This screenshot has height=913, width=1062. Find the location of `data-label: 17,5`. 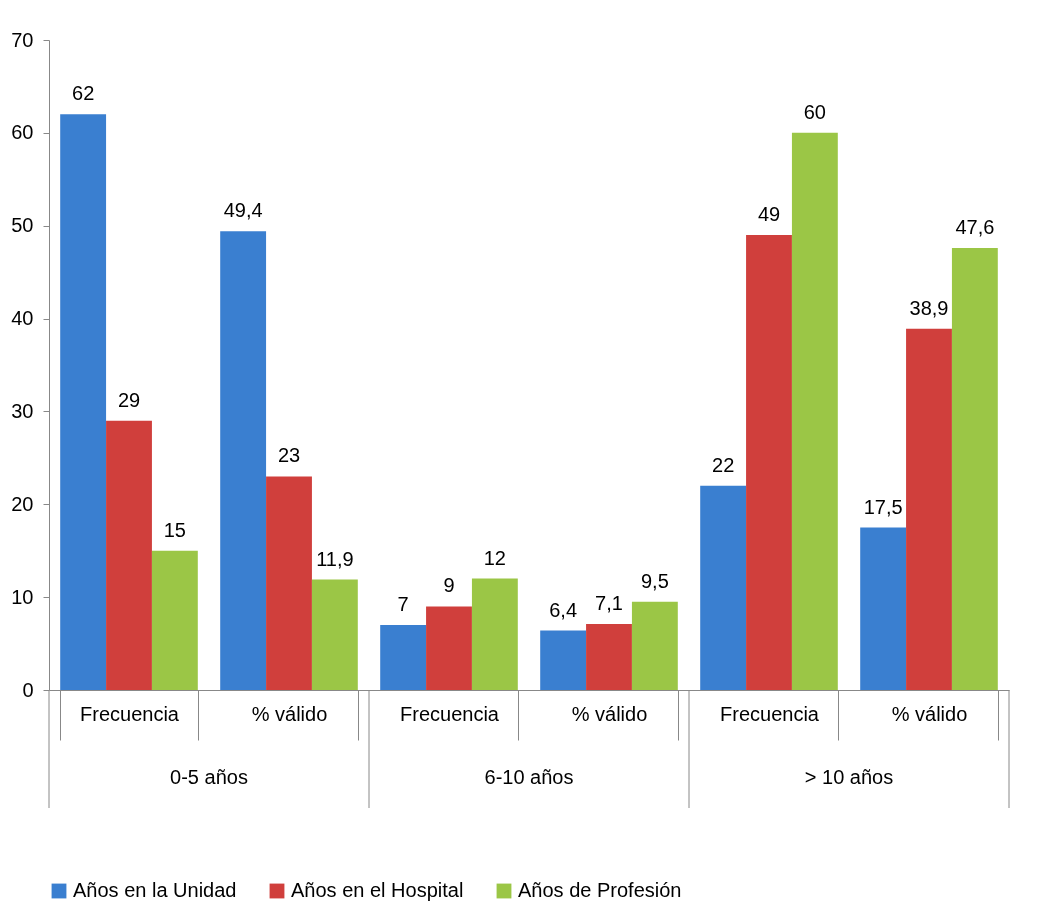

data-label: 17,5 is located at coordinates (883, 506).